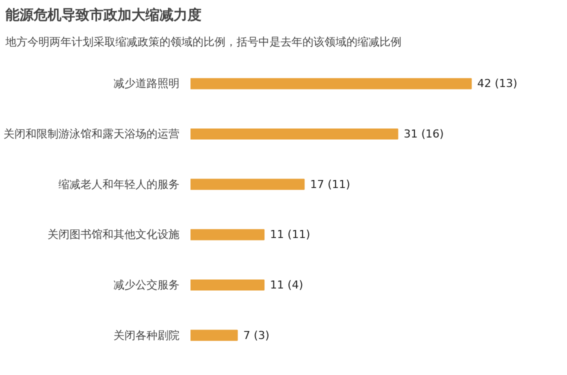 Image resolution: width=567 pixels, height=375 pixels. What do you see at coordinates (104, 15) in the screenshot?
I see `chart-title: 能源危机导致市政加大缩减力度` at bounding box center [104, 15].